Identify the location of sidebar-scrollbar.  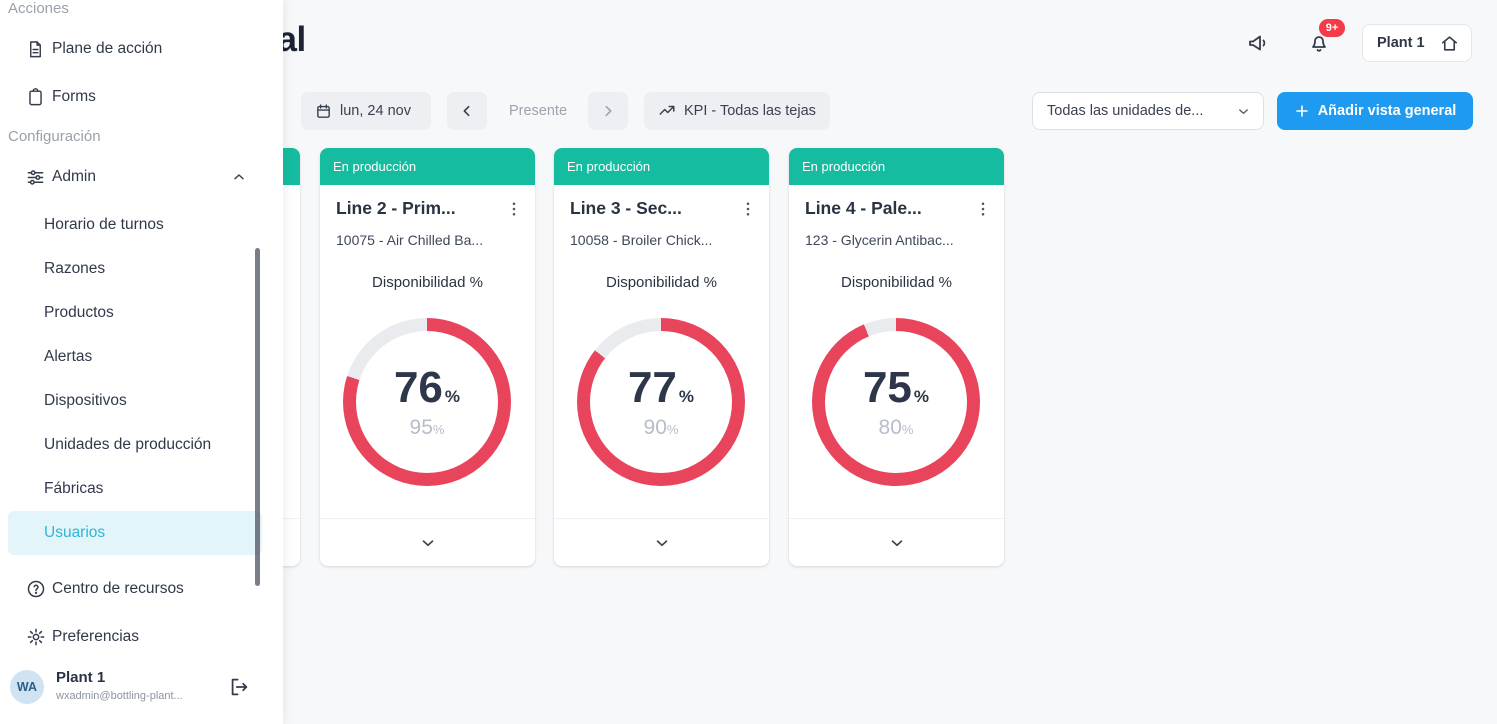
(257, 417).